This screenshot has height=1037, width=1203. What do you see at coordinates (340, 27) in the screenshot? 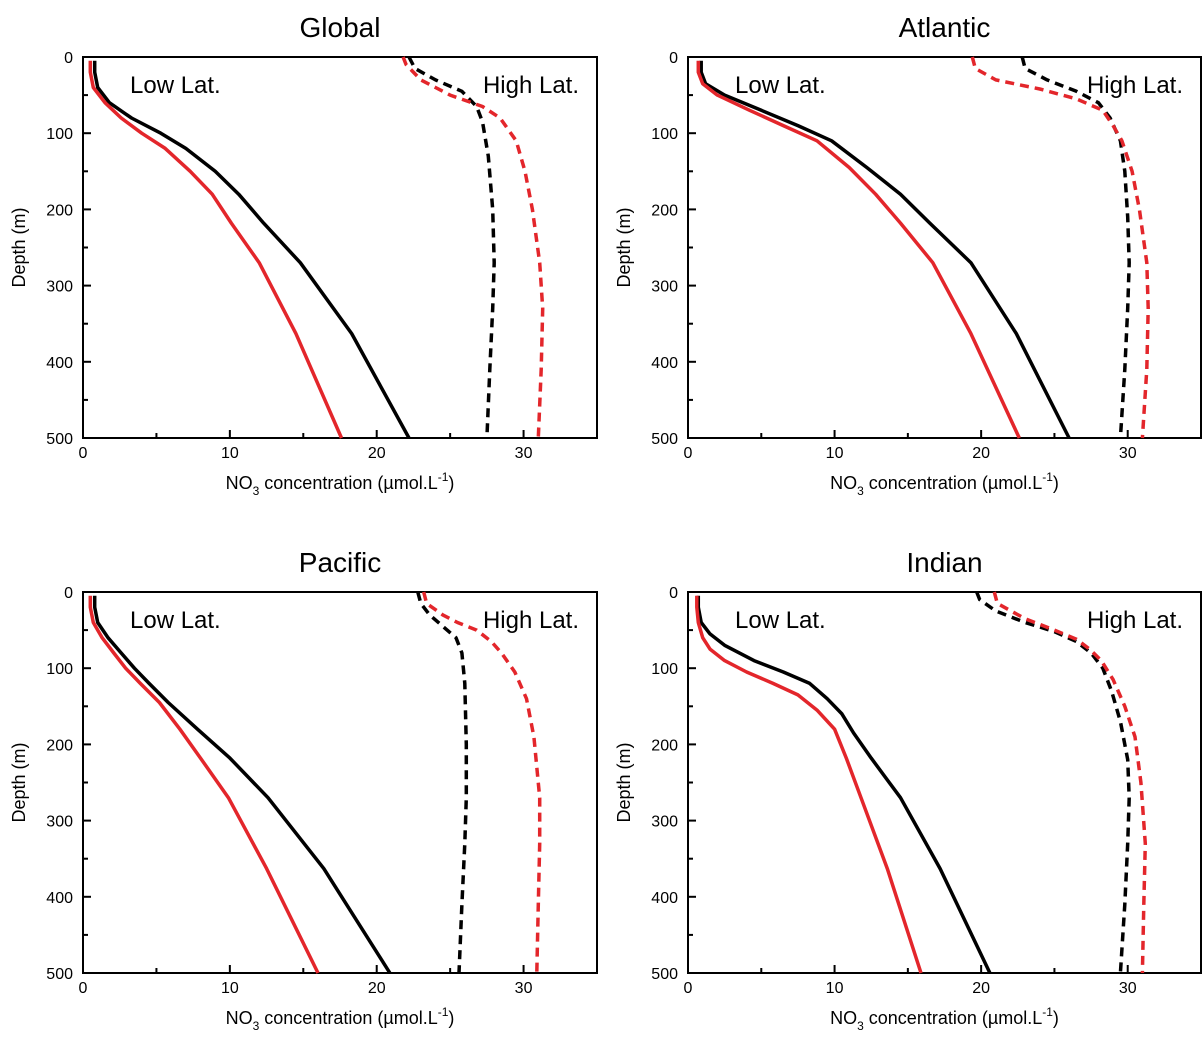
I see `chart-title: Global` at bounding box center [340, 27].